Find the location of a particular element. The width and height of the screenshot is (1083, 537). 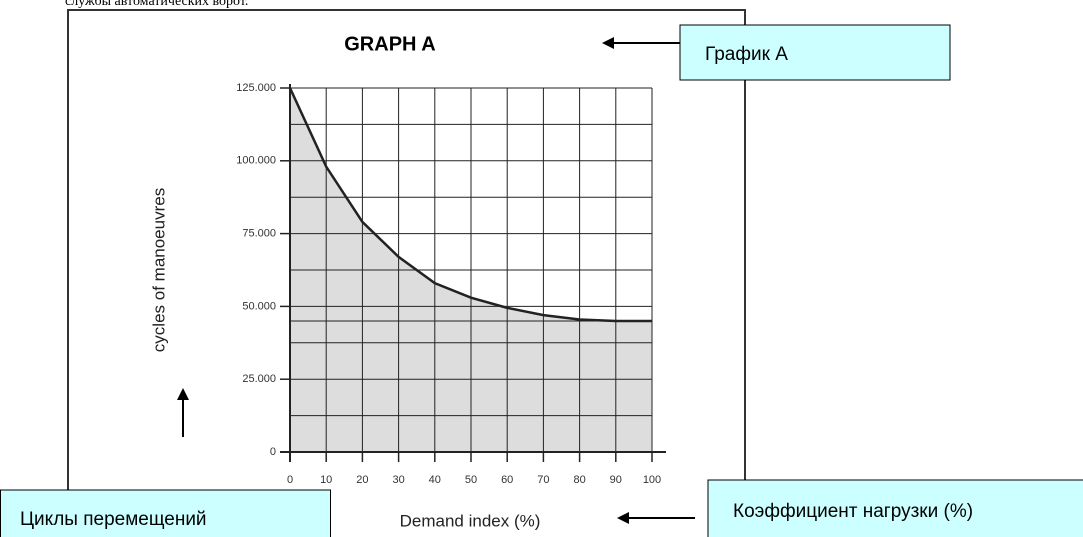

x-tick-label: 10 is located at coordinates (326, 480).